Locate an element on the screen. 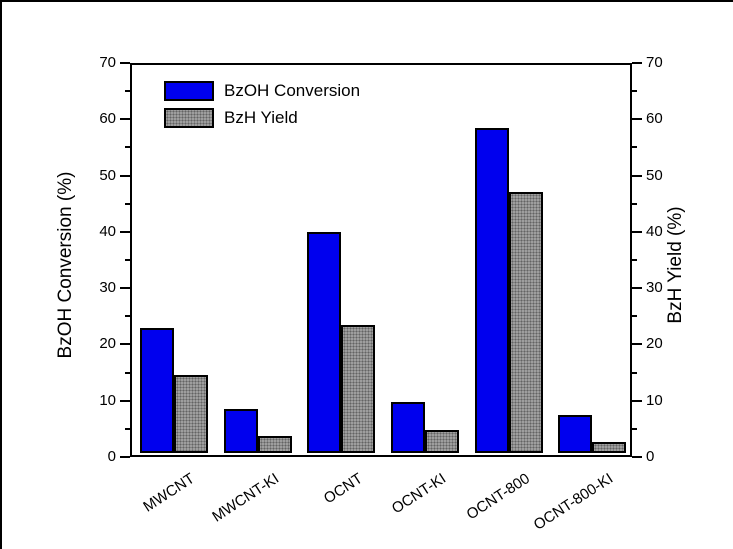 The image size is (733, 549). y-tick-label-right-60: 60 is located at coordinates (654, 119).